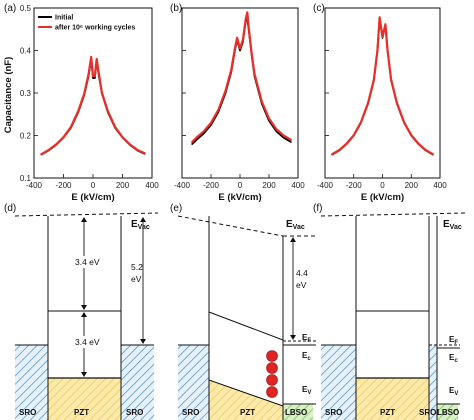 Image resolution: width=474 pixels, height=420 pixels. What do you see at coordinates (10, 8) in the screenshot?
I see `panel-label-a: (a)` at bounding box center [10, 8].